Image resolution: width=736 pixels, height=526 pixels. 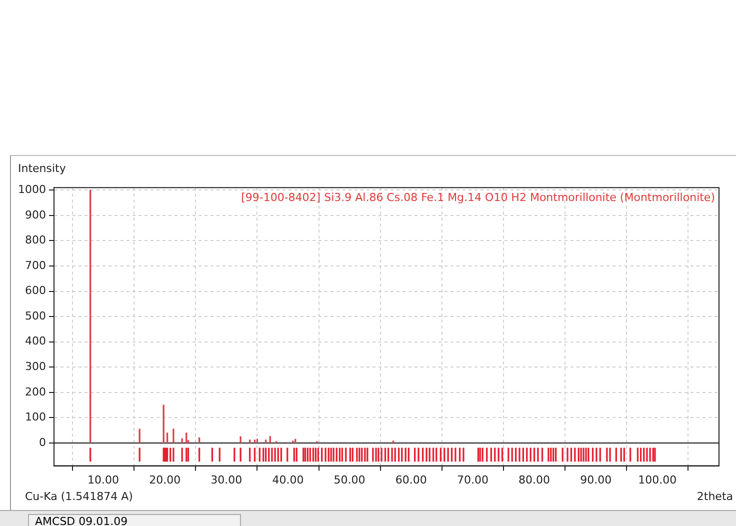 What do you see at coordinates (35, 417) in the screenshot?
I see `y-tick-label: 100` at bounding box center [35, 417].